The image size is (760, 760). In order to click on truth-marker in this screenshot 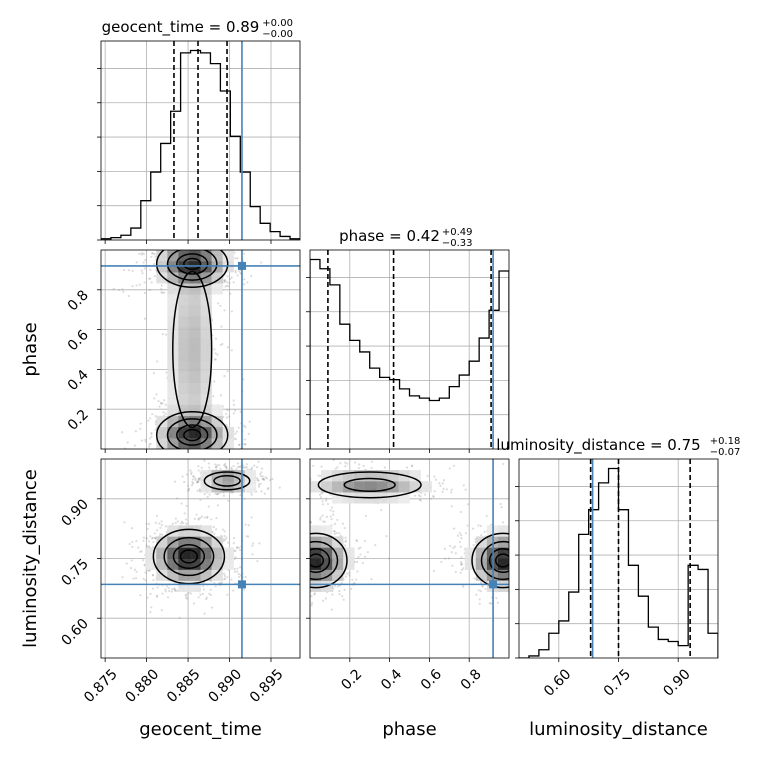, I will do `click(241, 584)`.